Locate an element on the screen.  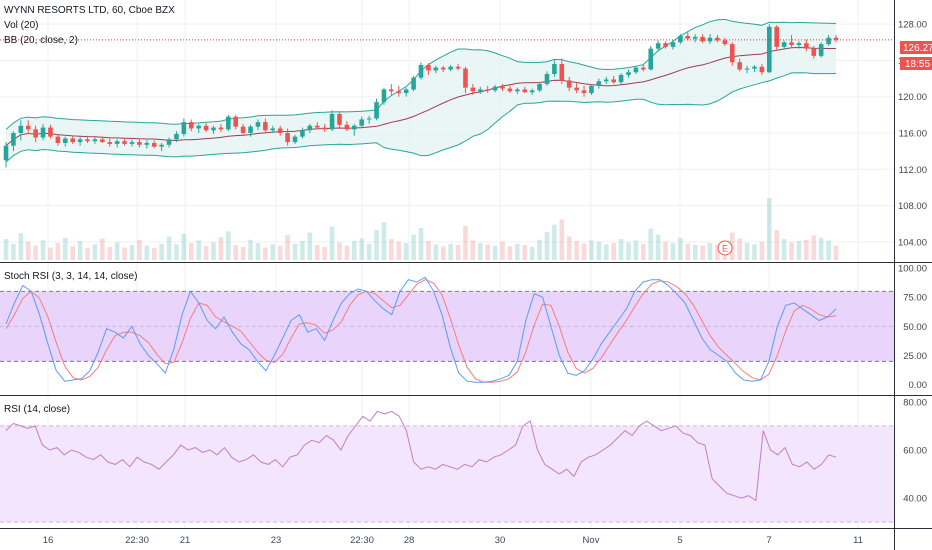
rsi-legend: RSI (14, close) is located at coordinates (37, 409).